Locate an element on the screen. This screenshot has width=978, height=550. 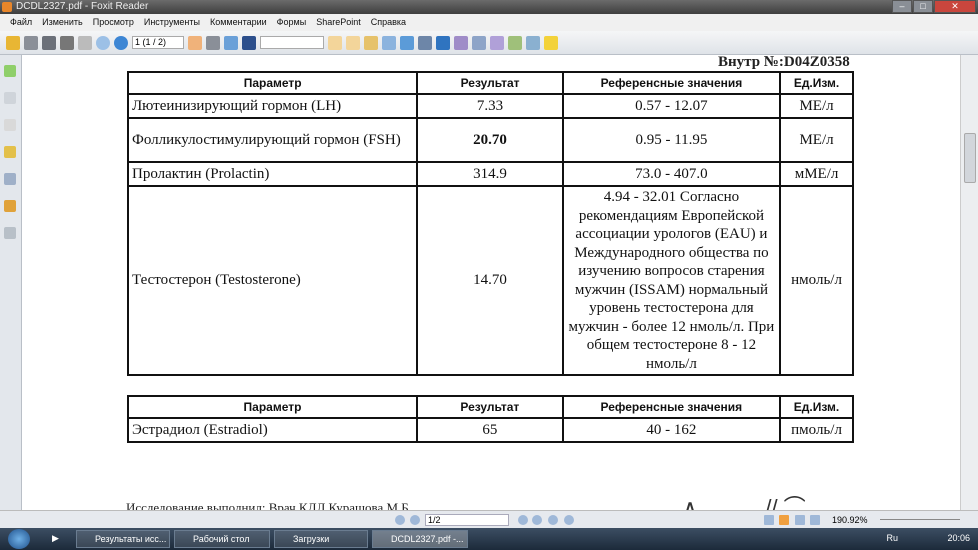
page-layout-icon is located at coordinates (371, 42).